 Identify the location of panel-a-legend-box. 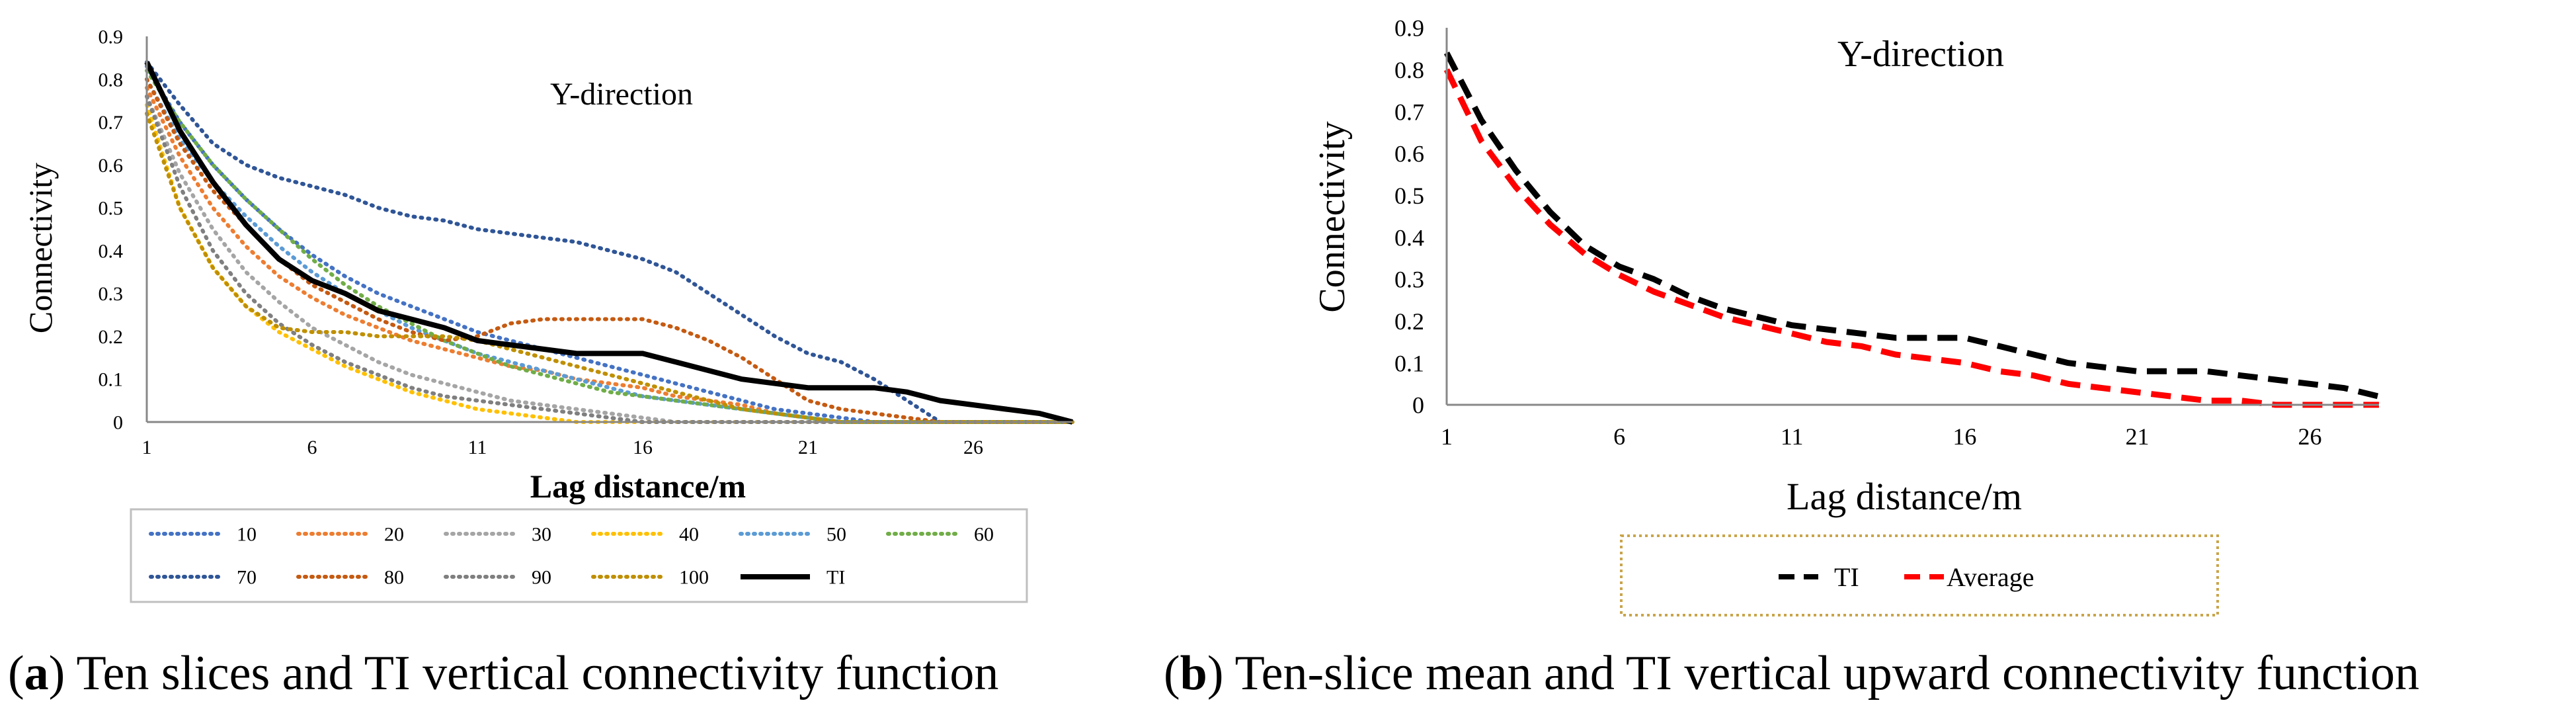
(579, 555).